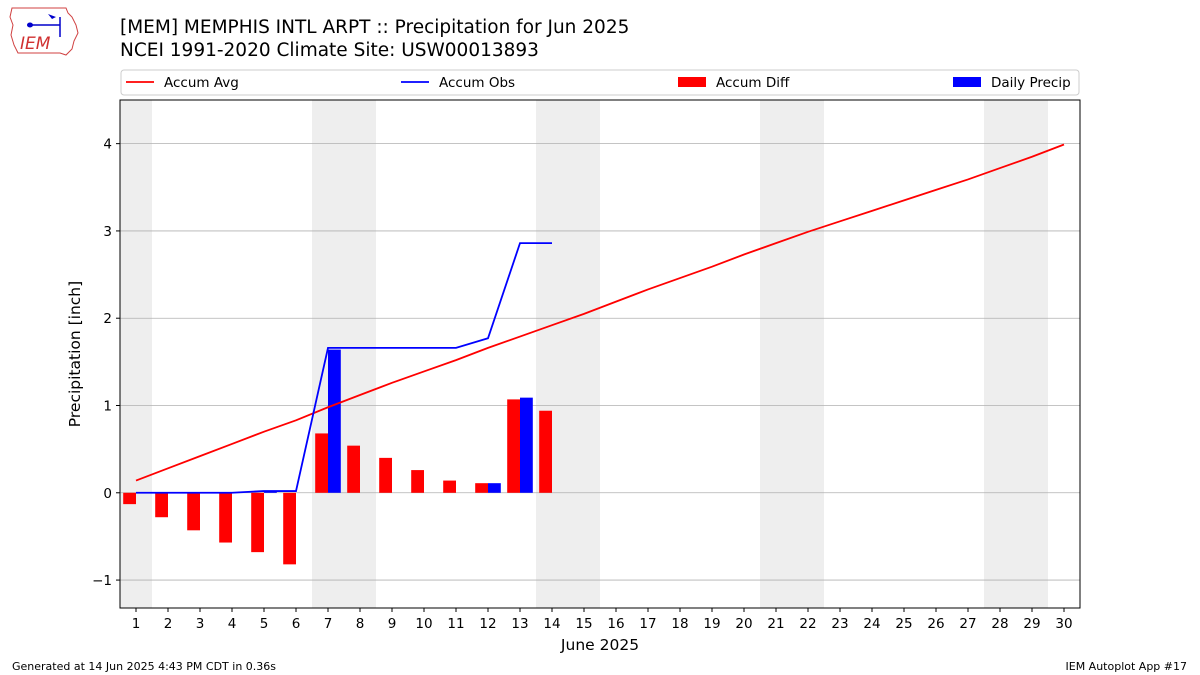  What do you see at coordinates (35, 44) in the screenshot?
I see `logo-text: IEM` at bounding box center [35, 44].